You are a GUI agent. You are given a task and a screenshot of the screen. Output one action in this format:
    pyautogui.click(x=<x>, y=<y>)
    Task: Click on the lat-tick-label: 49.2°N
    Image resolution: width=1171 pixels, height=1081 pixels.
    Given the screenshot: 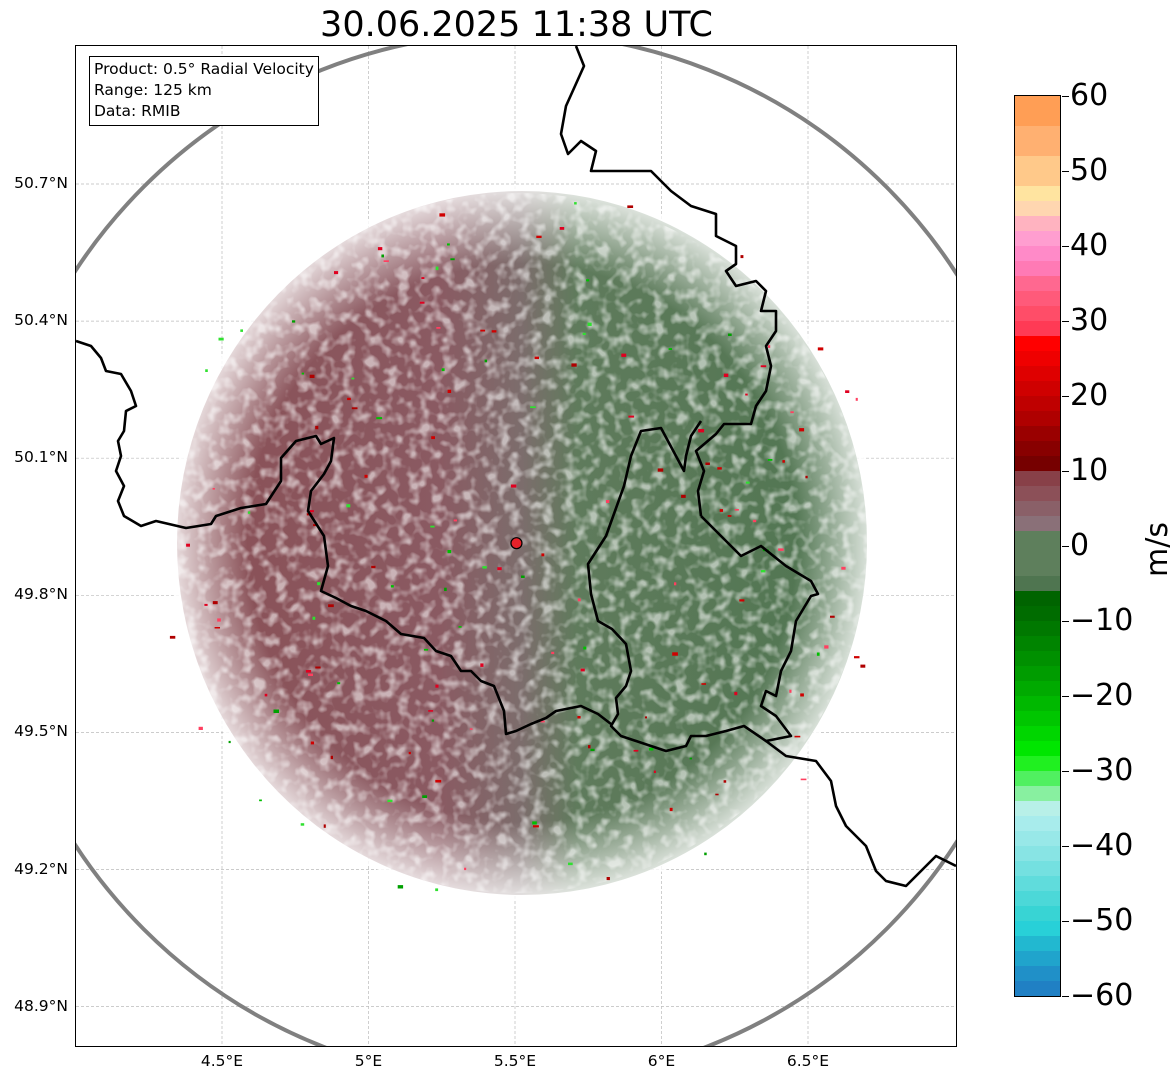 What is the action you would take?
    pyautogui.click(x=41, y=868)
    